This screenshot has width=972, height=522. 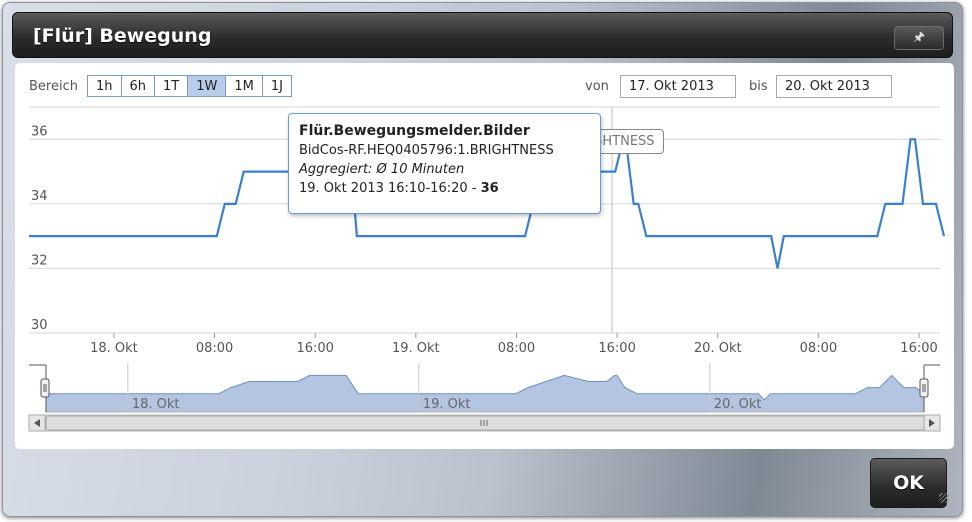 What do you see at coordinates (390, 188) in the screenshot?
I see `tooltip-time: 19. Okt 2013 16:10-16:20 -` at bounding box center [390, 188].